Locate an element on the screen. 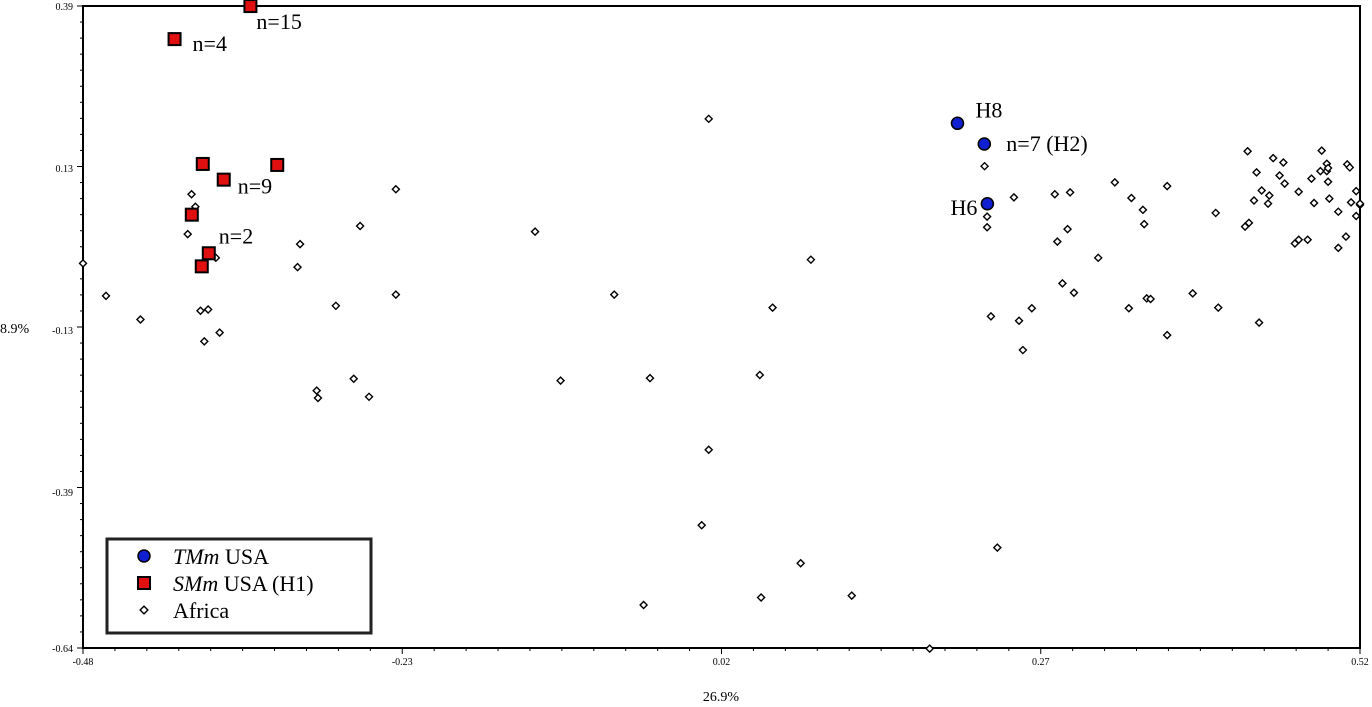 This screenshot has width=1372, height=707. point-annotation: n=9 is located at coordinates (255, 186).